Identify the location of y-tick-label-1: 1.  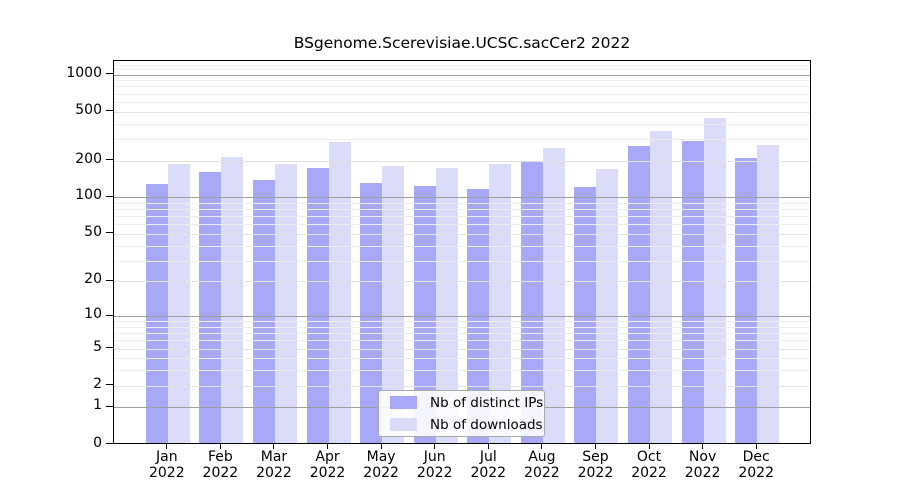
(97, 405).